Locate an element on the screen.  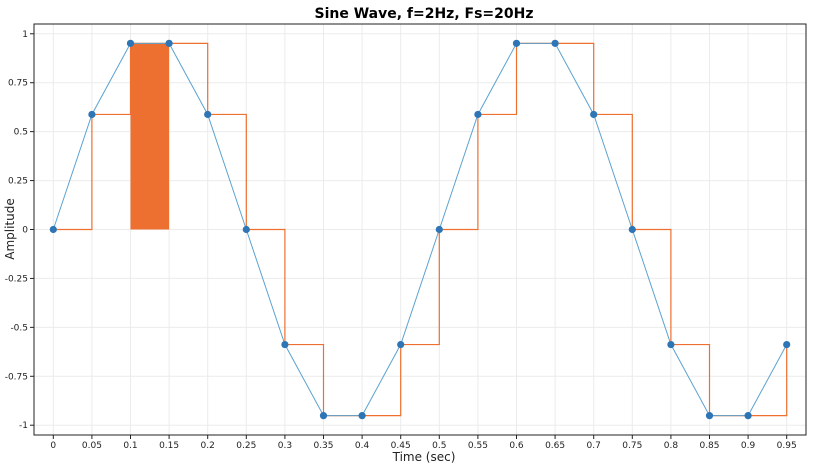
y-tick-label: -0.5 is located at coordinates (19, 328).